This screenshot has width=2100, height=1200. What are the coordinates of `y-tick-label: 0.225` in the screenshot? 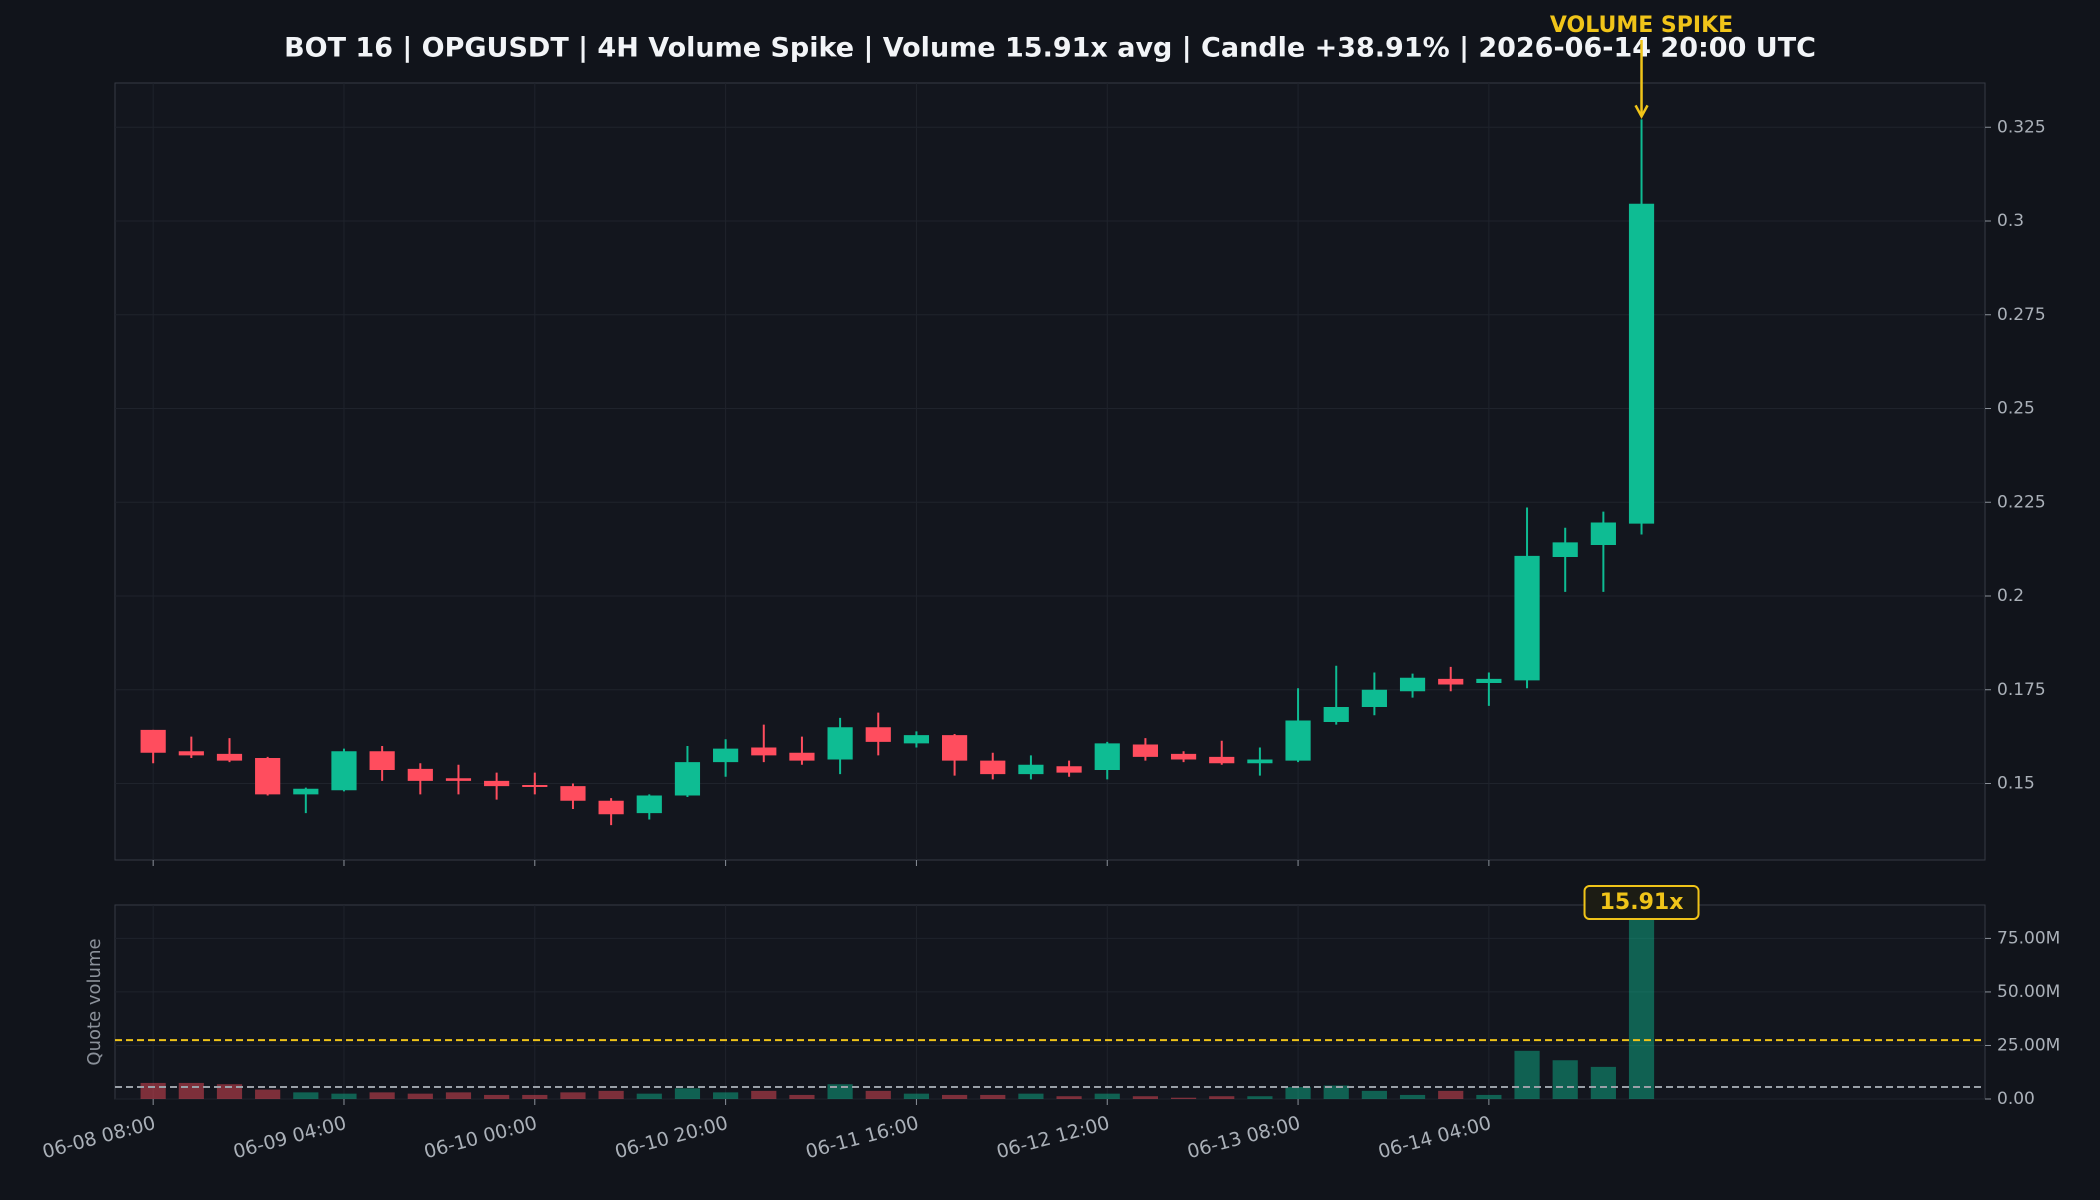 It's located at (2021, 502).